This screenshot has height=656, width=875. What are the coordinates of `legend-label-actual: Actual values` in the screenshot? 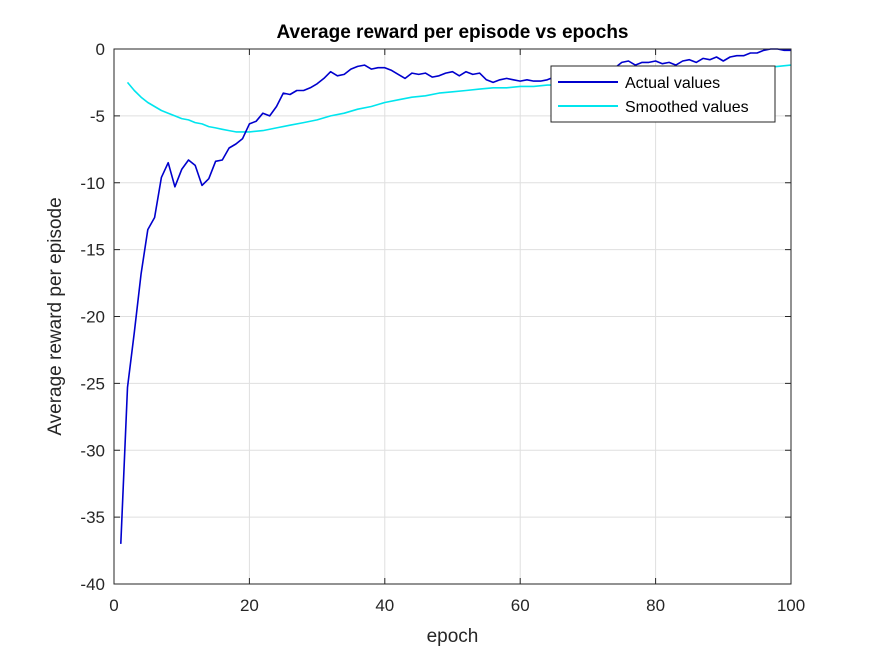 It's located at (672, 83).